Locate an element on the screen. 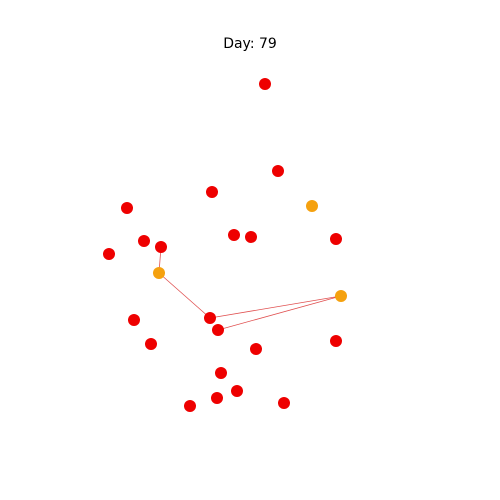 Image resolution: width=500 pixels, height=500 pixels. node-n11-red is located at coordinates (109, 254).